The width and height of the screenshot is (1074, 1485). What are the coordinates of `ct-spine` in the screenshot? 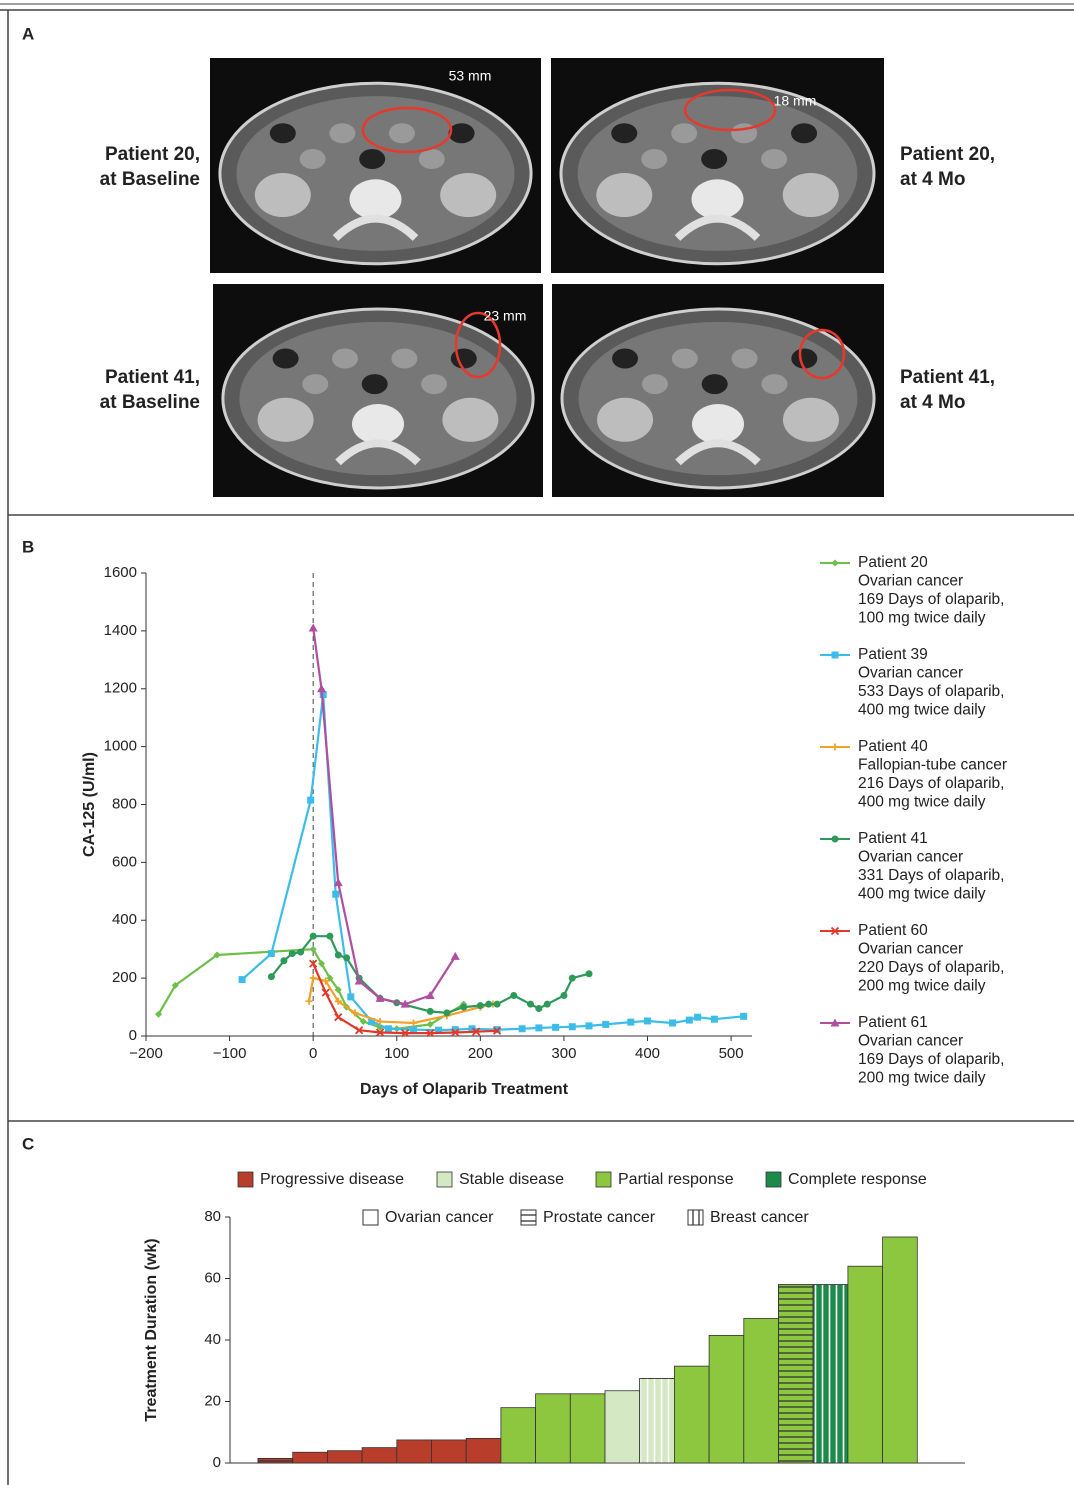 It's located at (718, 452).